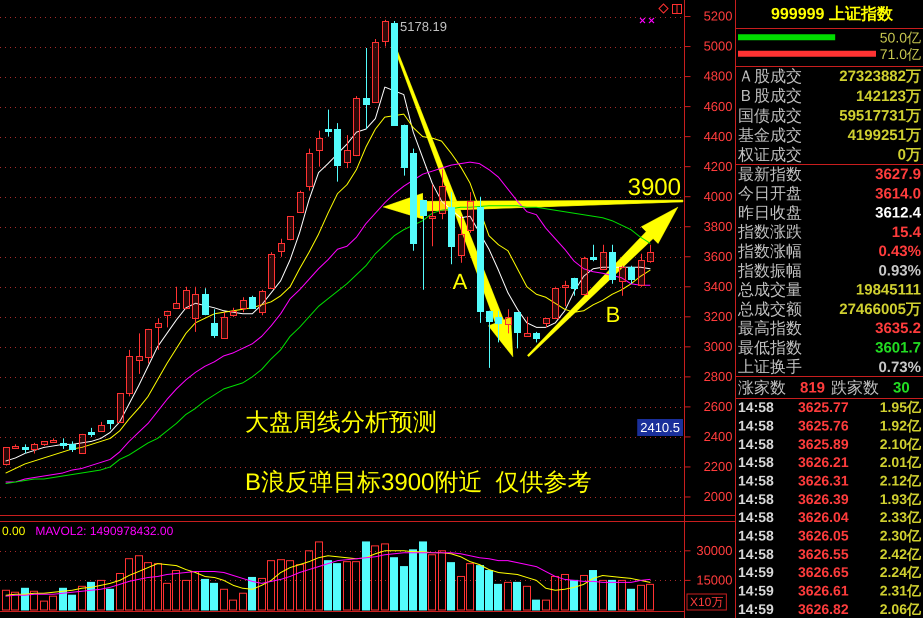  What do you see at coordinates (770, 135) in the screenshot?
I see `category-label: 基金成交` at bounding box center [770, 135].